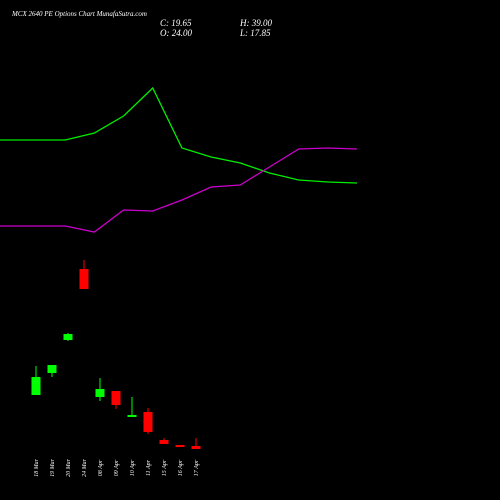 The width and height of the screenshot is (500, 500). I want to click on x-tick-label: 19 Mar, so click(53, 467).